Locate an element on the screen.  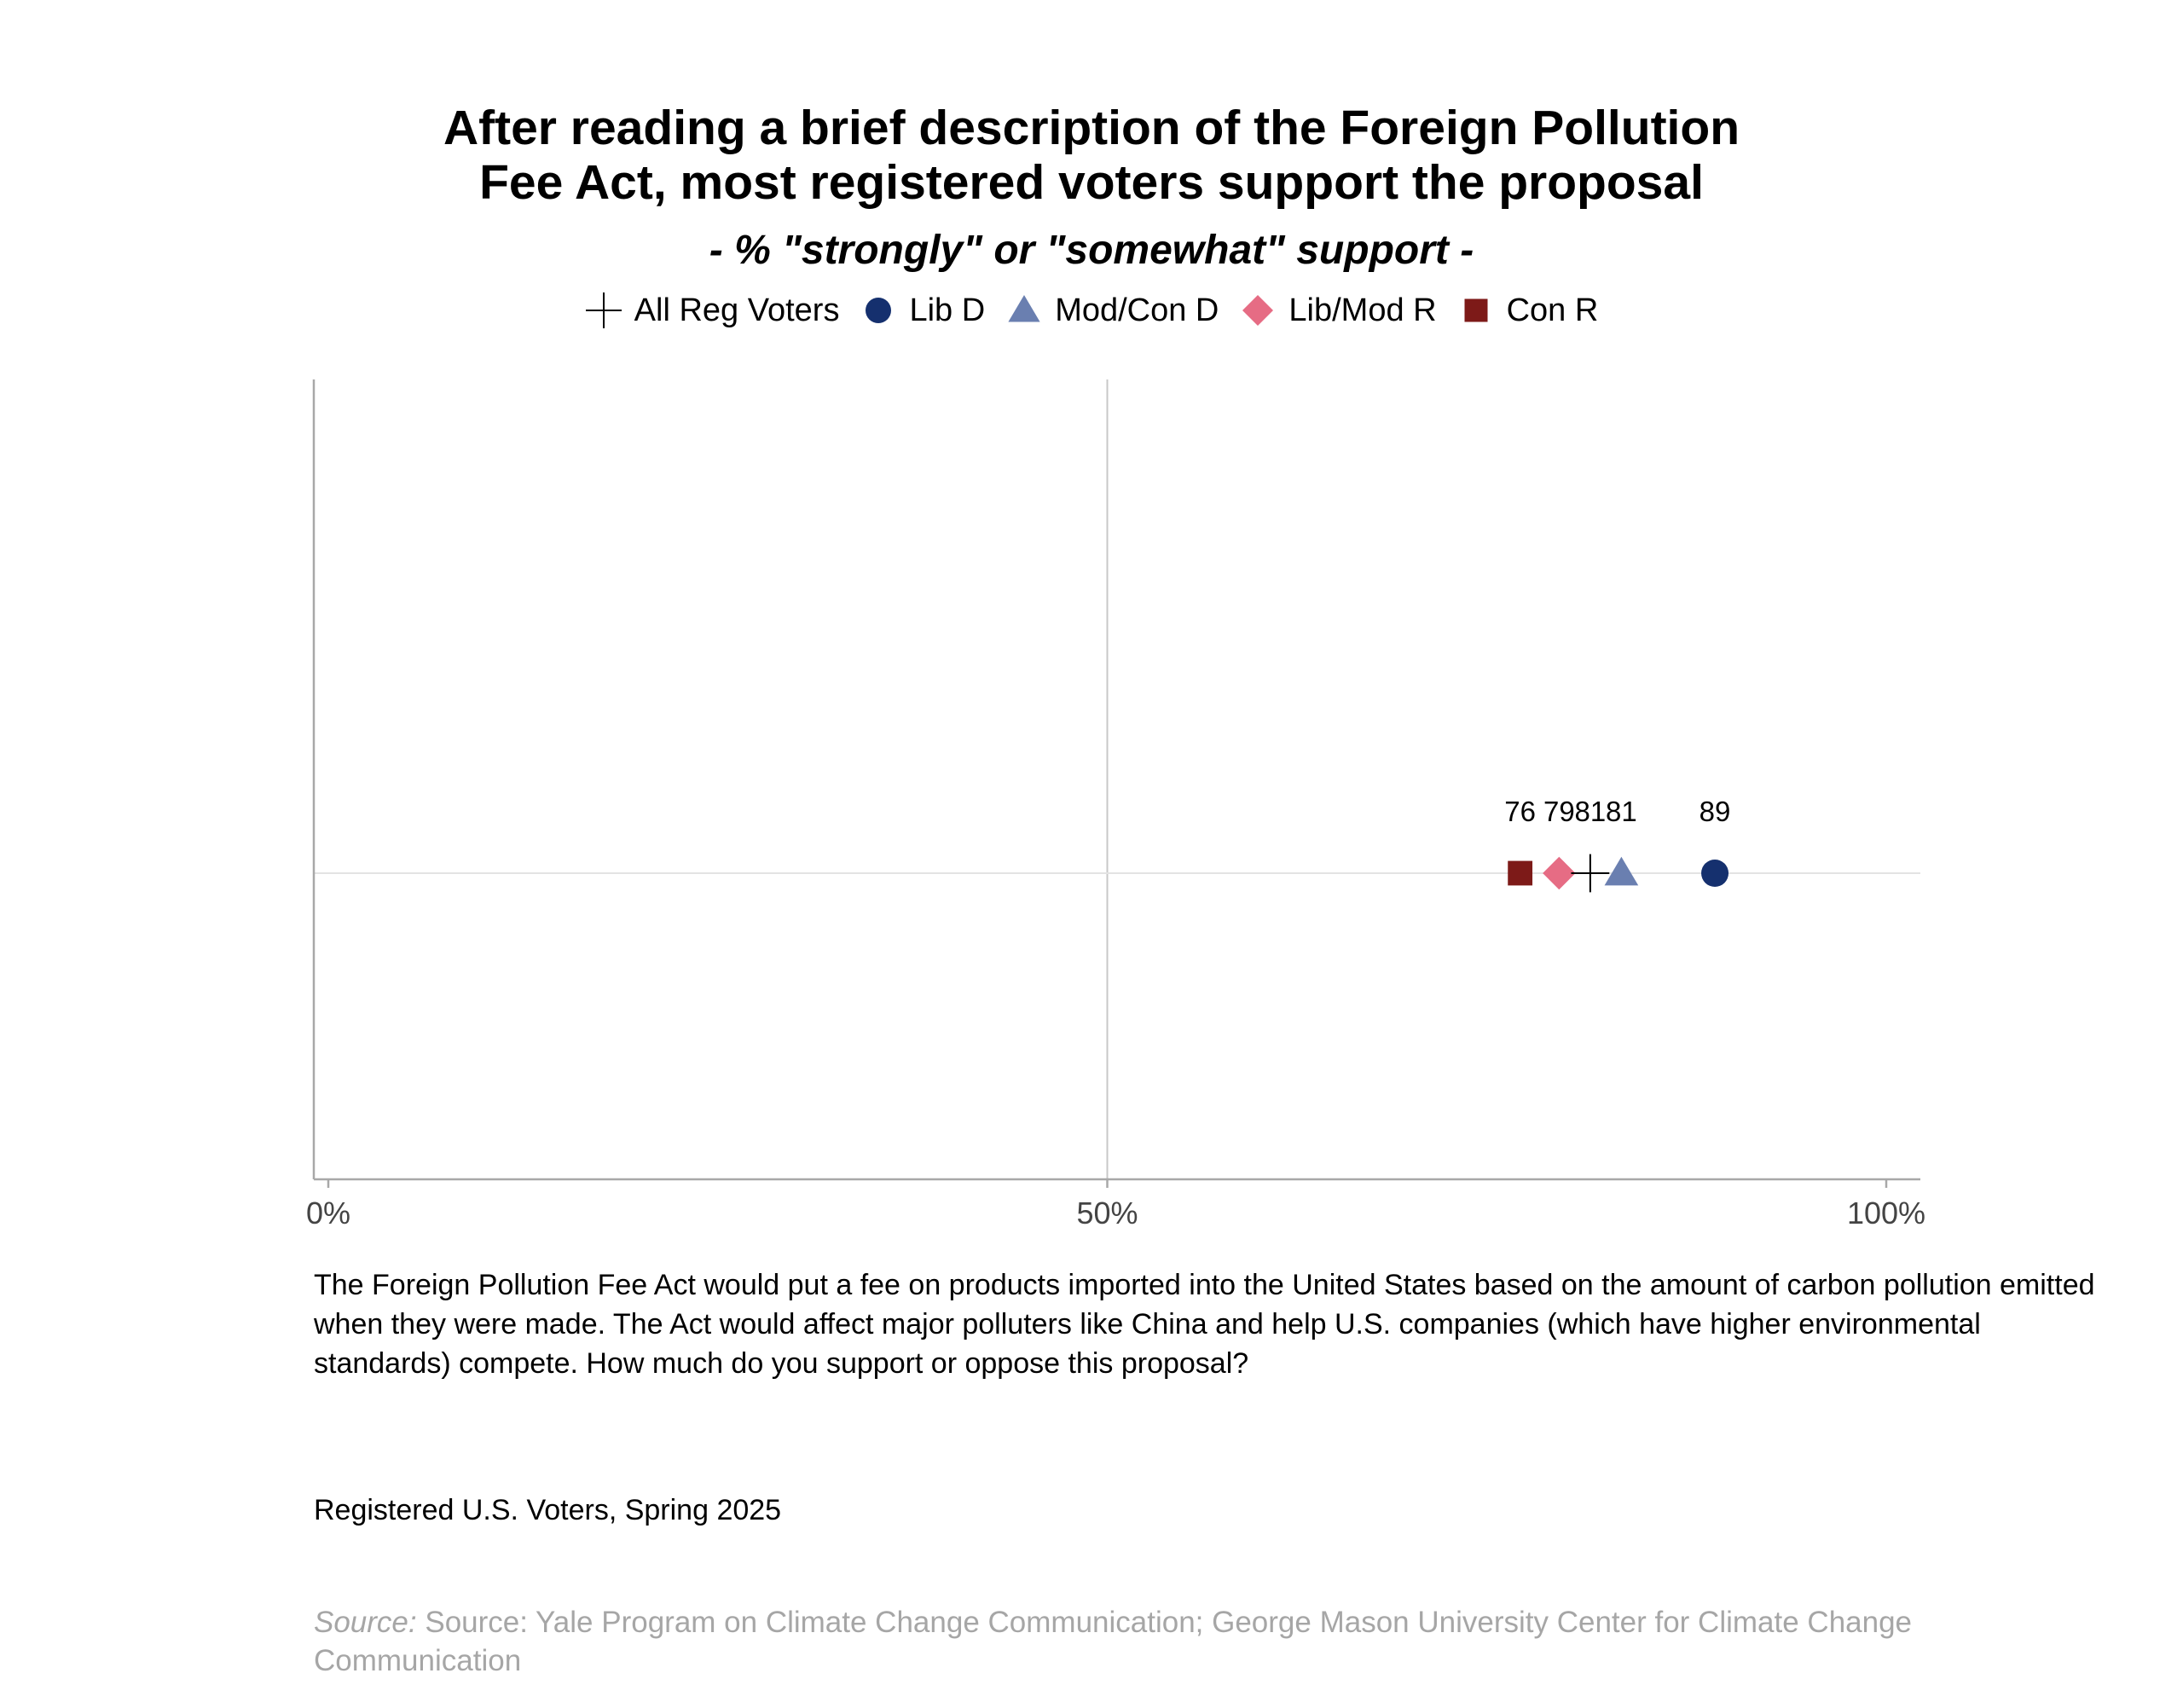
legend-diamond-icon is located at coordinates (1258, 310).